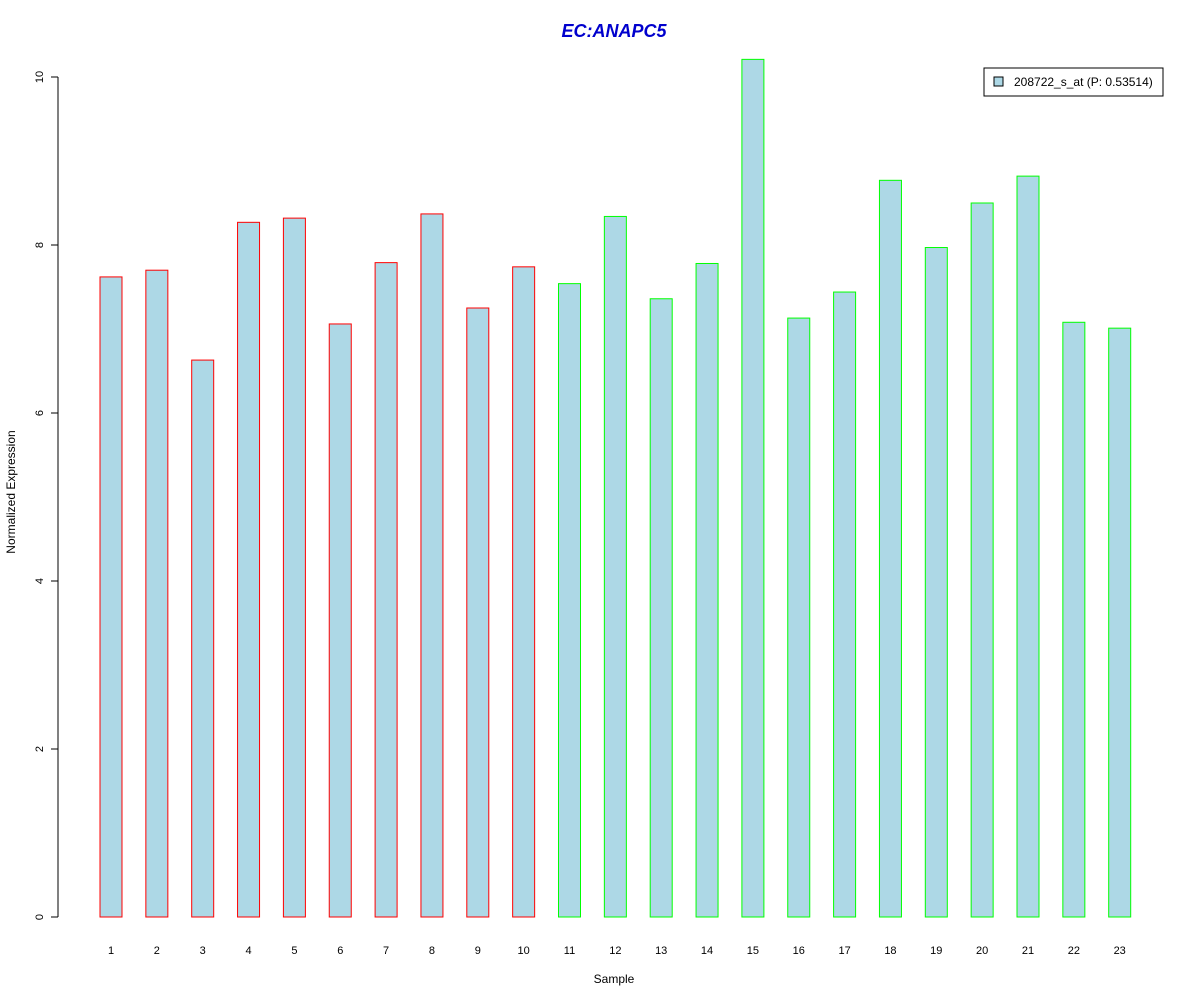  Describe the element at coordinates (111, 951) in the screenshot. I see `x-tick-label: 1` at that location.